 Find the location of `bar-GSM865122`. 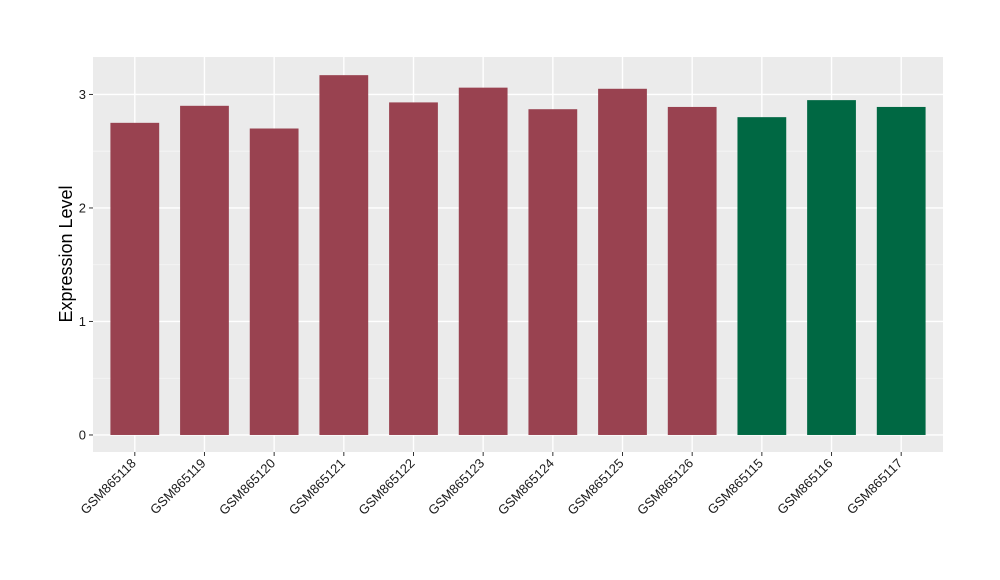

bar-GSM865122 is located at coordinates (413, 268).